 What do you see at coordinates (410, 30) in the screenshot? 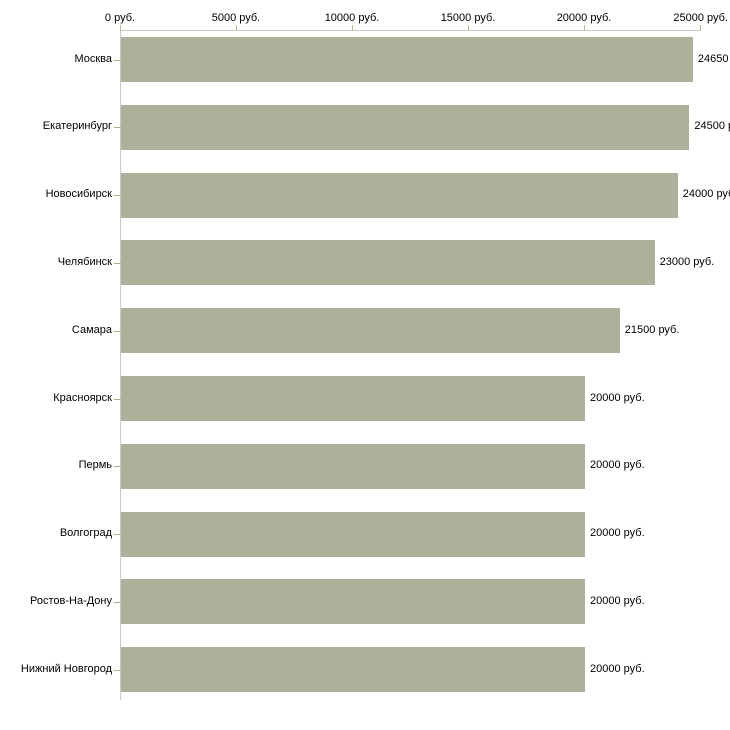
I see `x-axis-line` at bounding box center [410, 30].